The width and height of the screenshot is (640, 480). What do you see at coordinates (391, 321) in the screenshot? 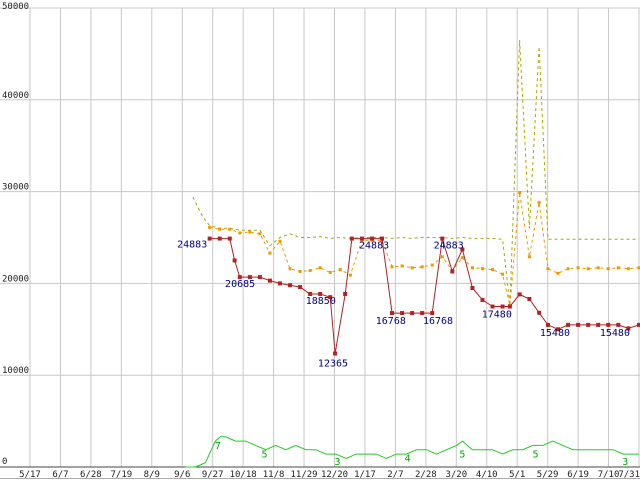
I see `price-data-label: 16768` at bounding box center [391, 321].